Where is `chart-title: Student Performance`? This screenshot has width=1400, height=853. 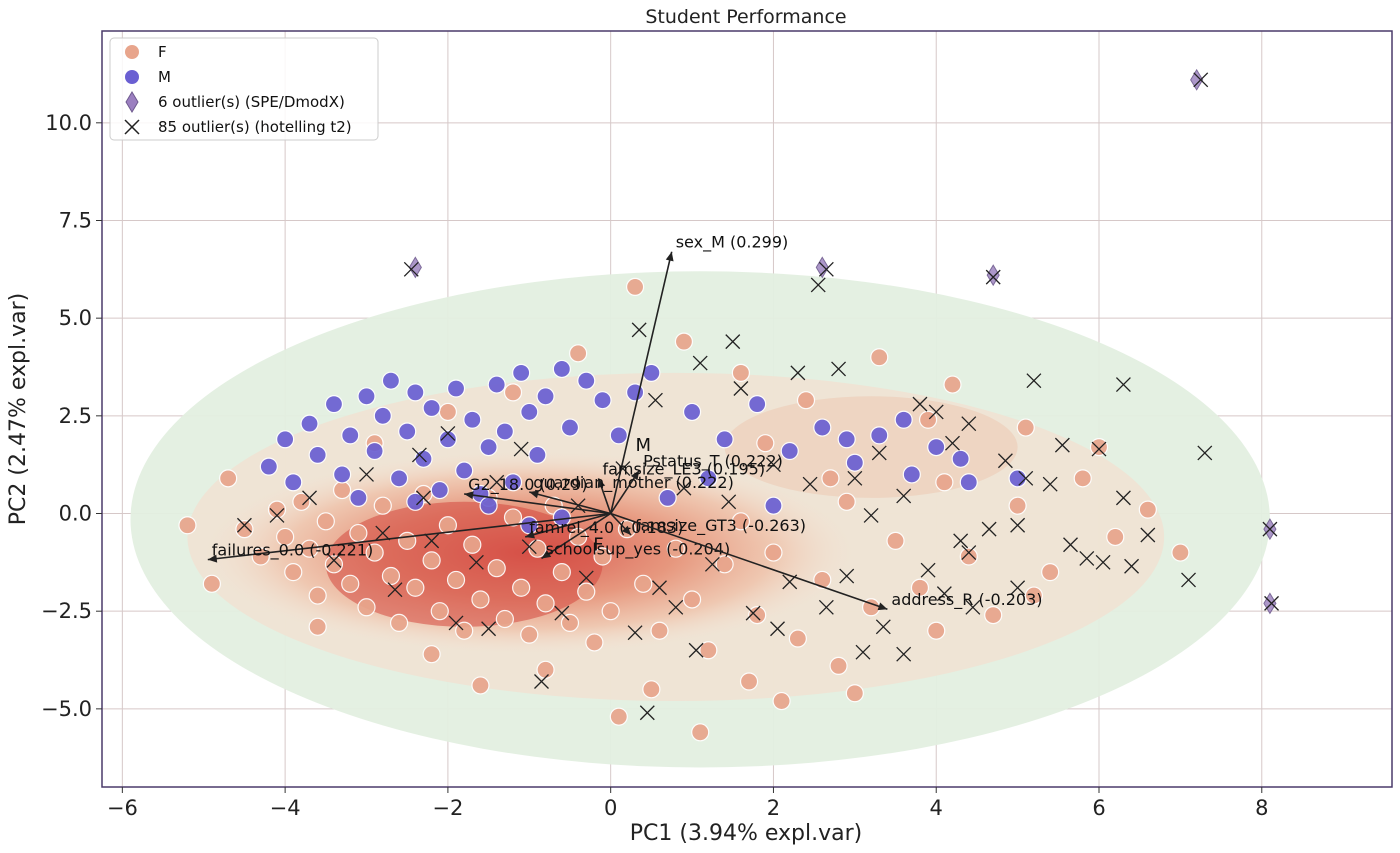
chart-title: Student Performance is located at coordinates (745, 17).